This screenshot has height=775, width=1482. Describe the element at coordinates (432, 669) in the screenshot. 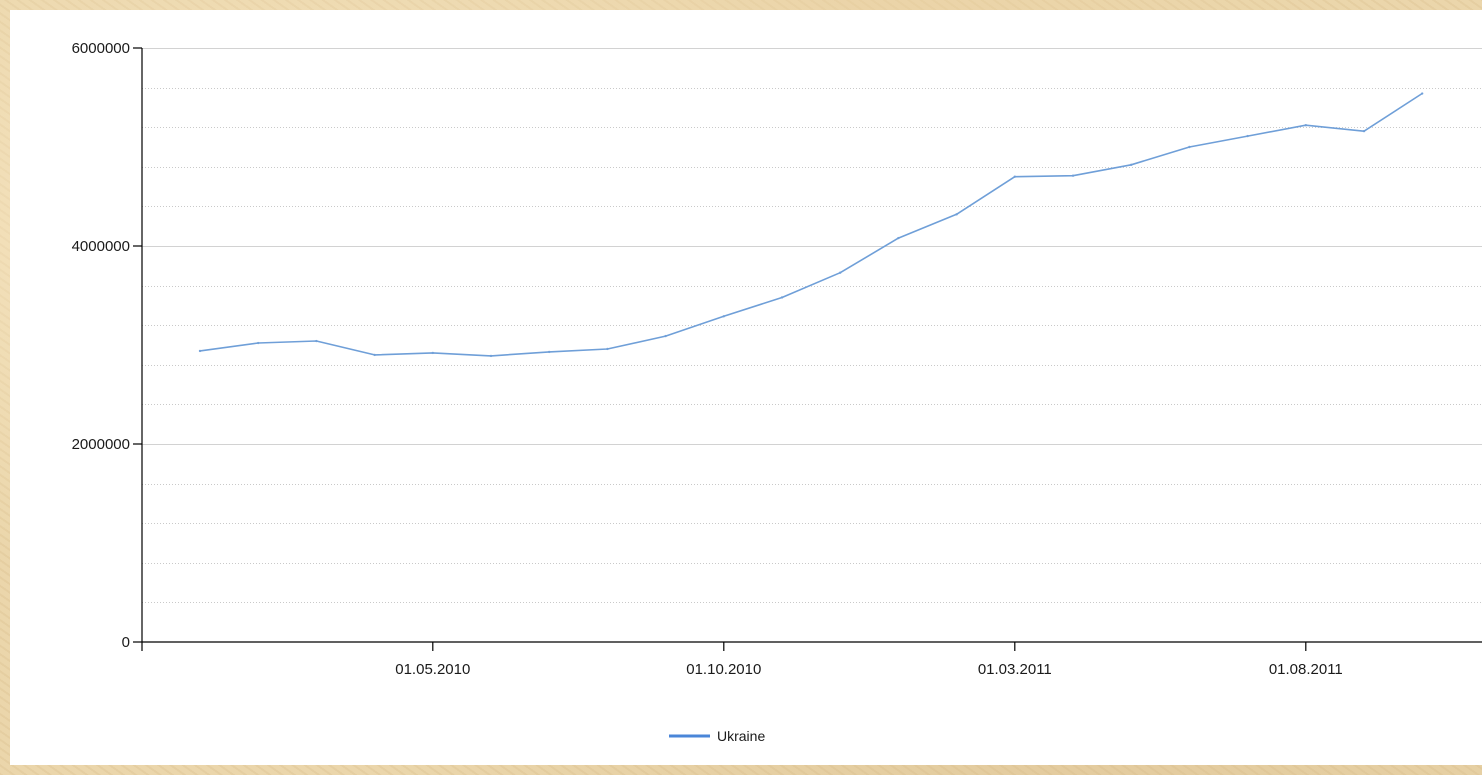

I see `x-tick-label: 01.05.2010` at that location.